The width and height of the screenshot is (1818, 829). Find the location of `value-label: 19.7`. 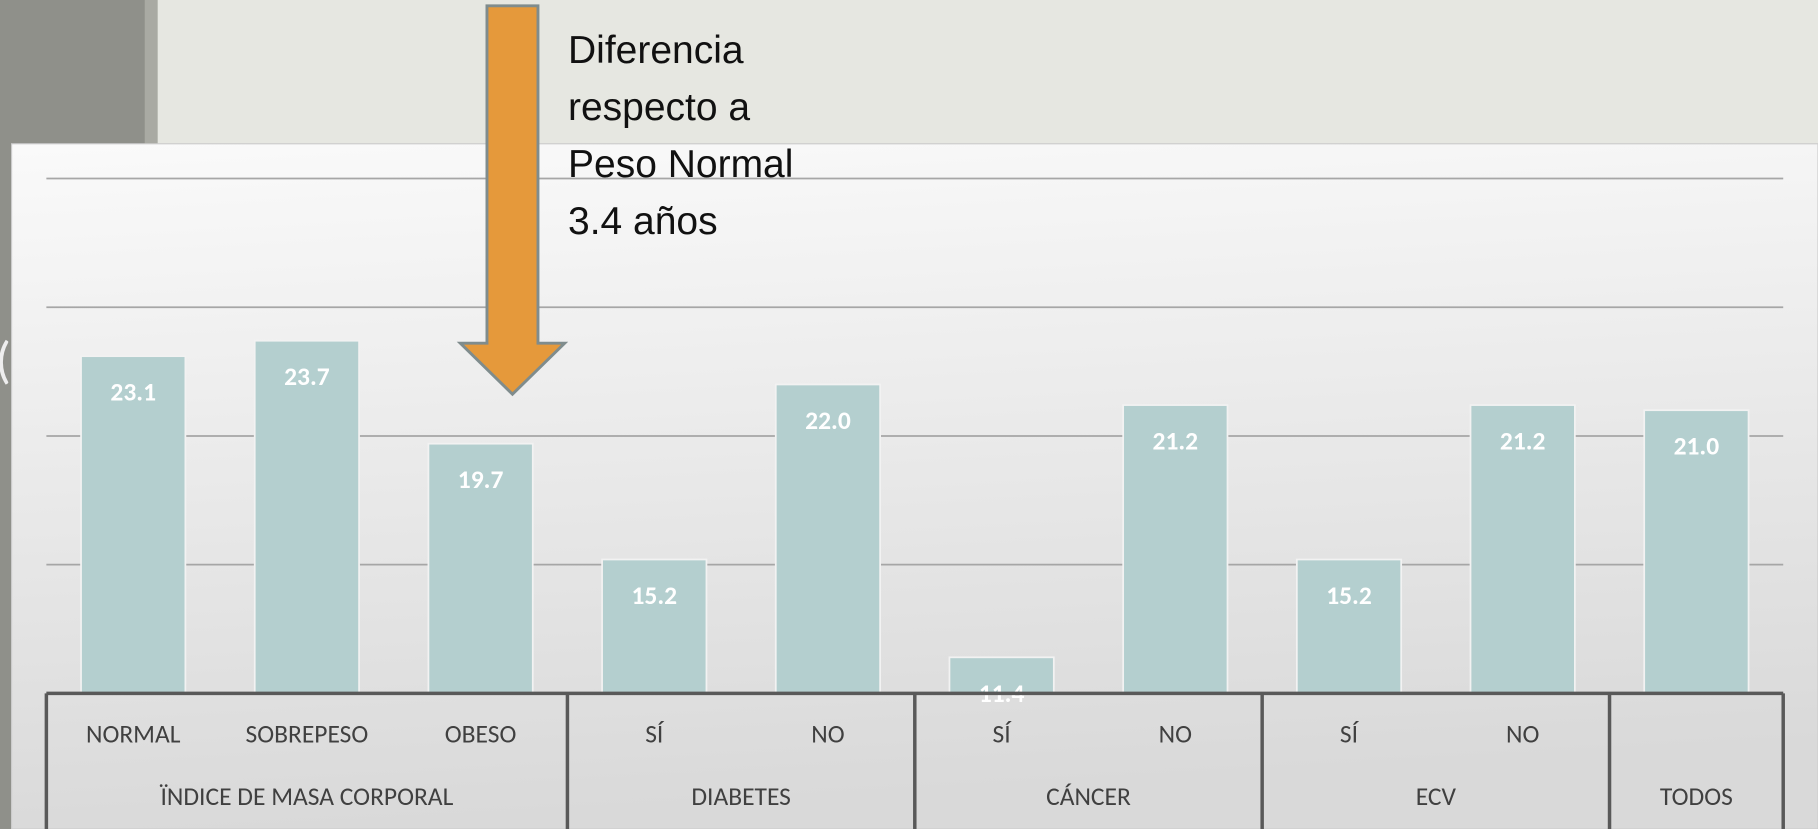

value-label: 19.7 is located at coordinates (481, 479).